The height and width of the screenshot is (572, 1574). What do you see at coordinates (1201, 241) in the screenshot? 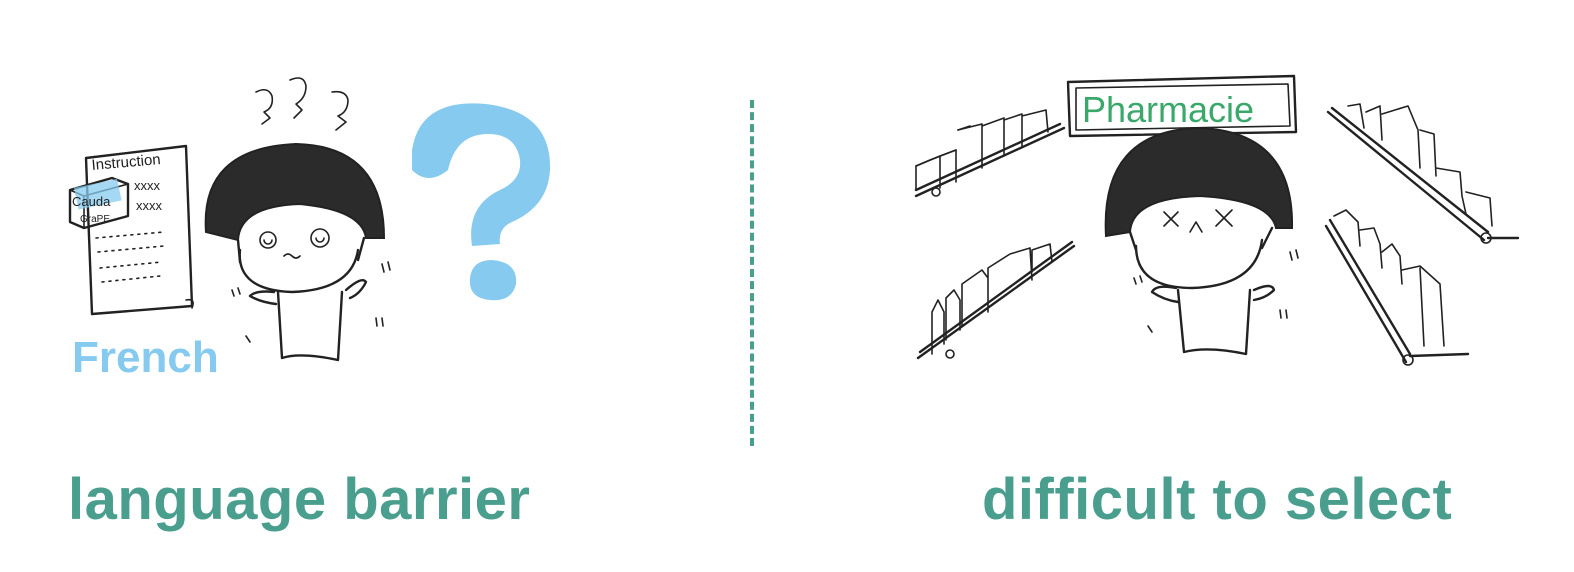
I see `overwhelmed-character` at bounding box center [1201, 241].